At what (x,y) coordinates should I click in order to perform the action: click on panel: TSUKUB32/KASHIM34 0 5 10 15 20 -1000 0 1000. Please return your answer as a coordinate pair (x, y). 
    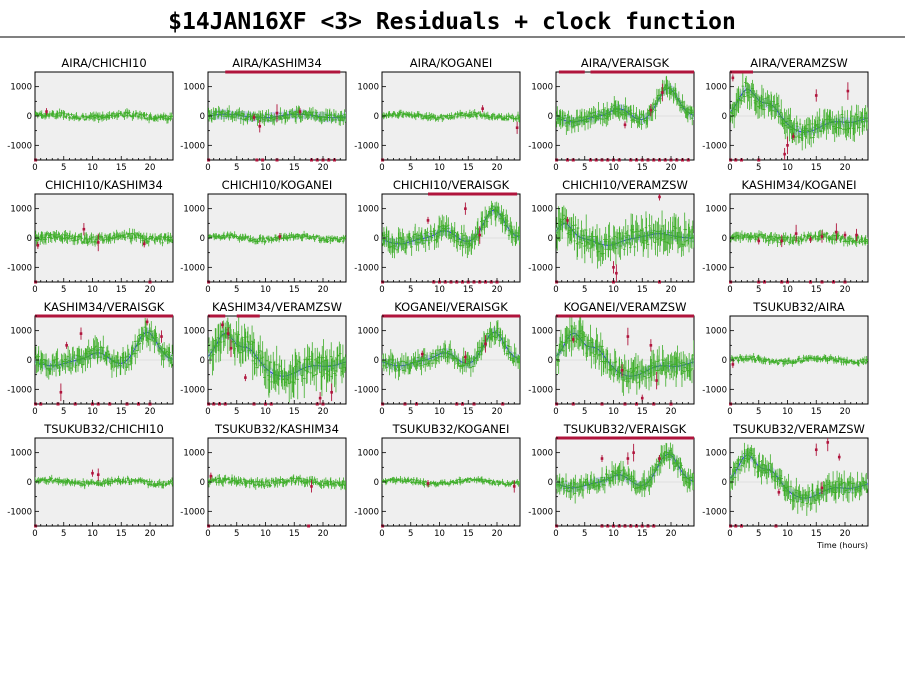
    Looking at the image, I should click on (263, 480).